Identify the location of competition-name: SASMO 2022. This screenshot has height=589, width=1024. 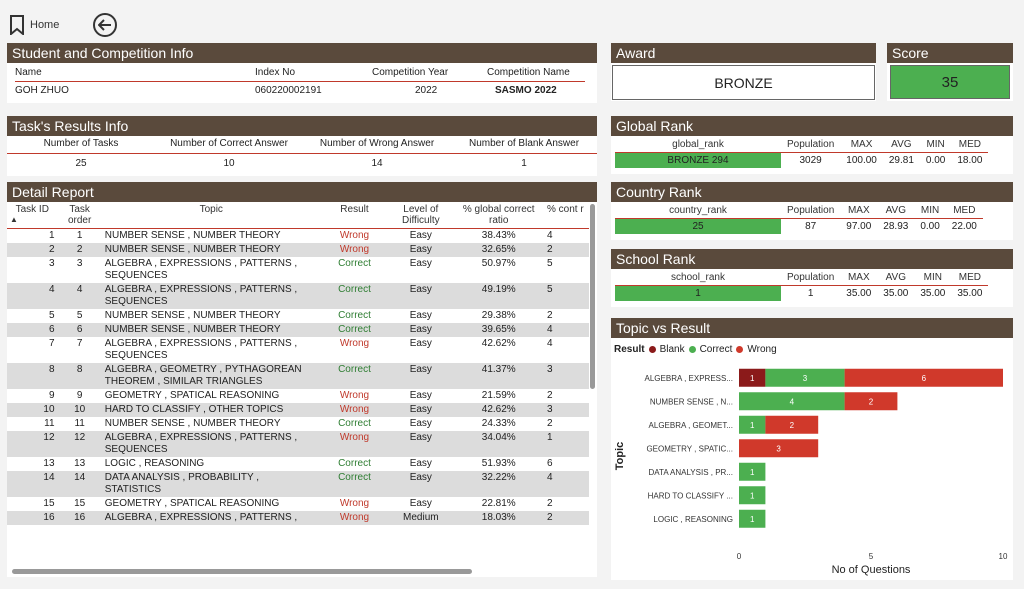
(526, 90).